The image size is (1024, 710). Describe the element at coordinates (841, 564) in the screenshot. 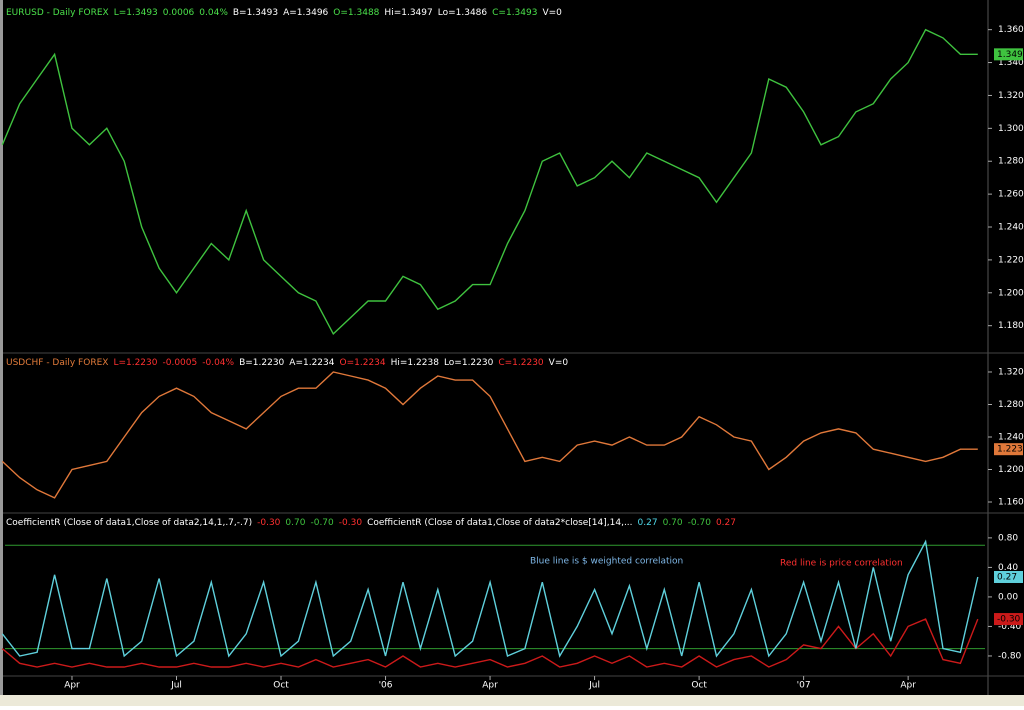

I see `annotation: Red line is price correlation` at that location.